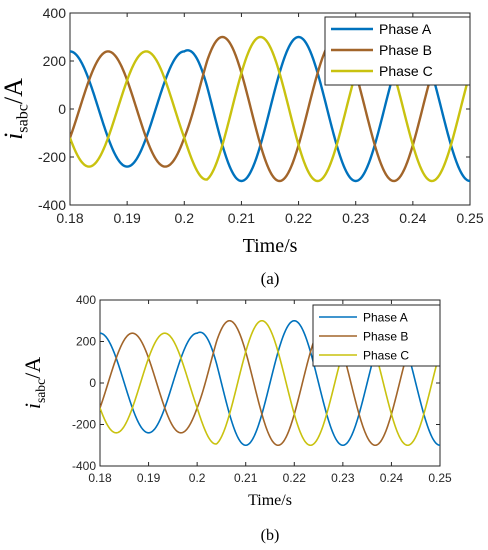 Image resolution: width=488 pixels, height=550 pixels. Describe the element at coordinates (270, 278) in the screenshot. I see `panel-caption: (a)` at that location.